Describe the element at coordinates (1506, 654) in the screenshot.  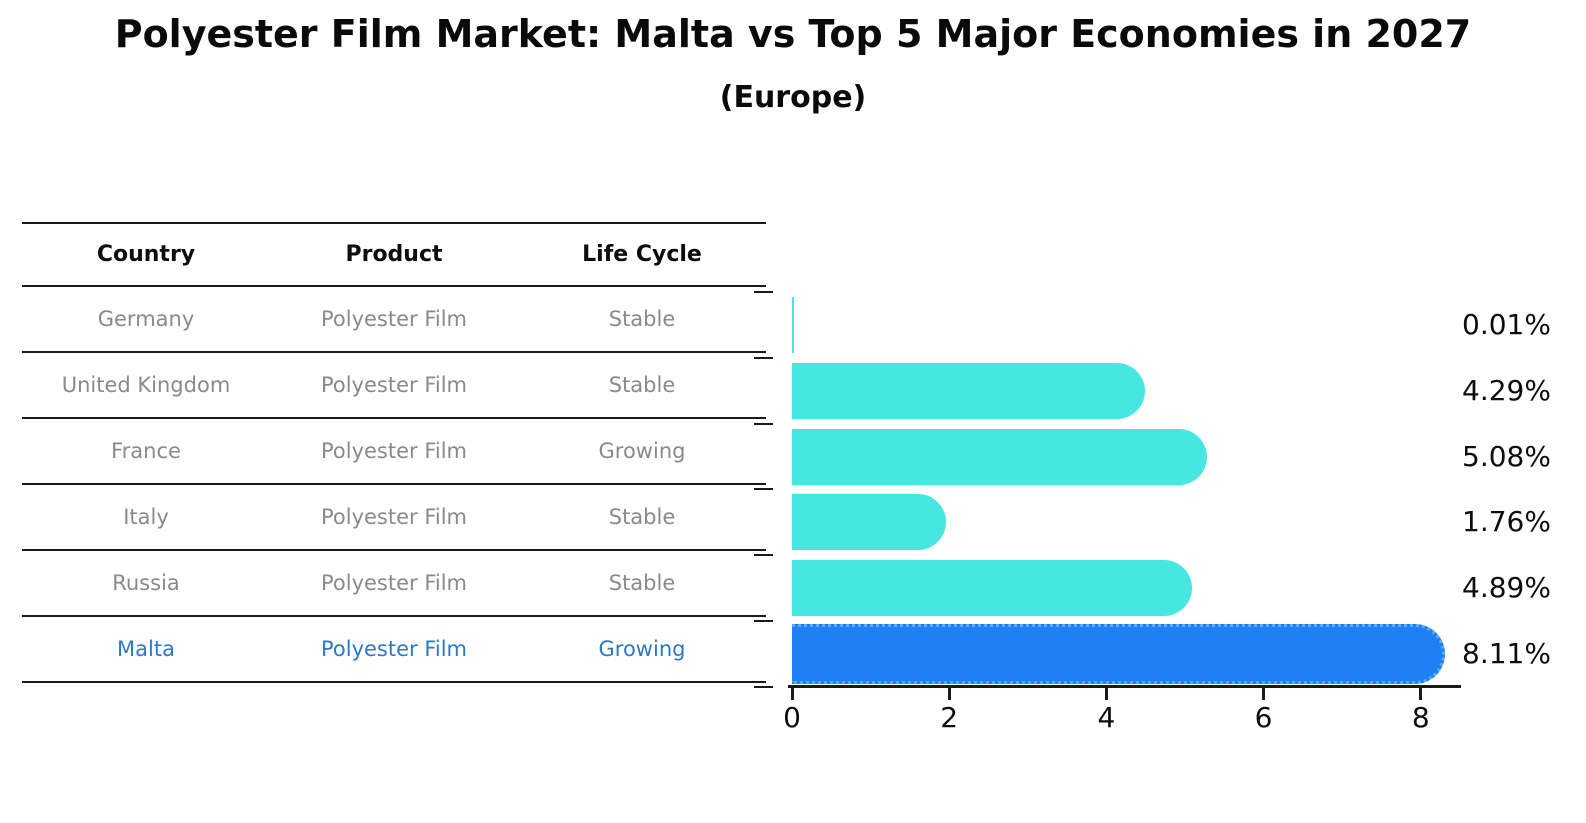
I see `value-label: 8.11%` at that location.